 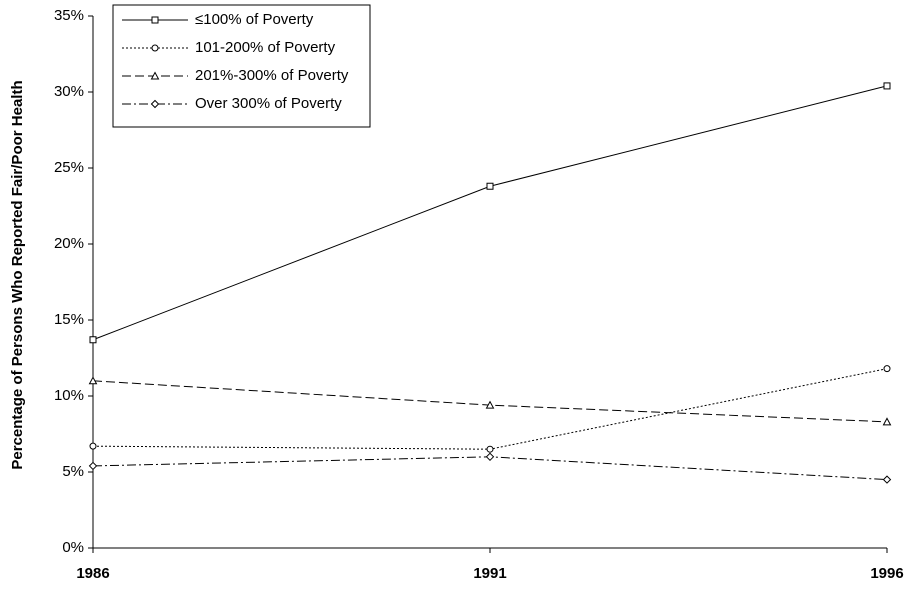 I want to click on y-tick-label: 0%, so click(x=73, y=547).